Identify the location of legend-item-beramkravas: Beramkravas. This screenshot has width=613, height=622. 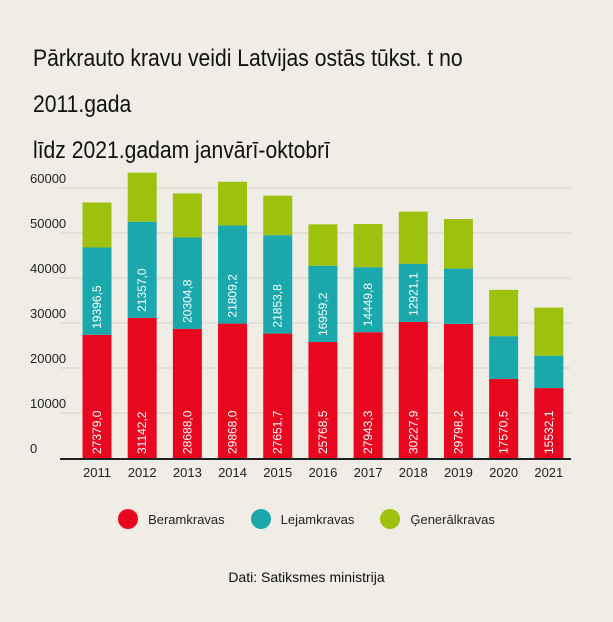
(171, 519).